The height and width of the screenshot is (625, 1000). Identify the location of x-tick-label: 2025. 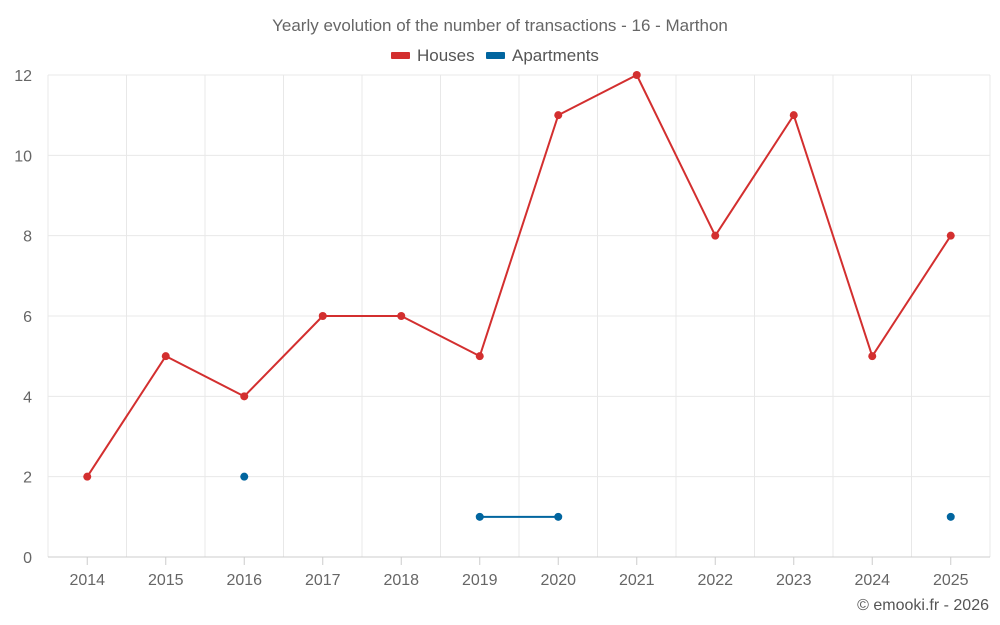
(951, 580).